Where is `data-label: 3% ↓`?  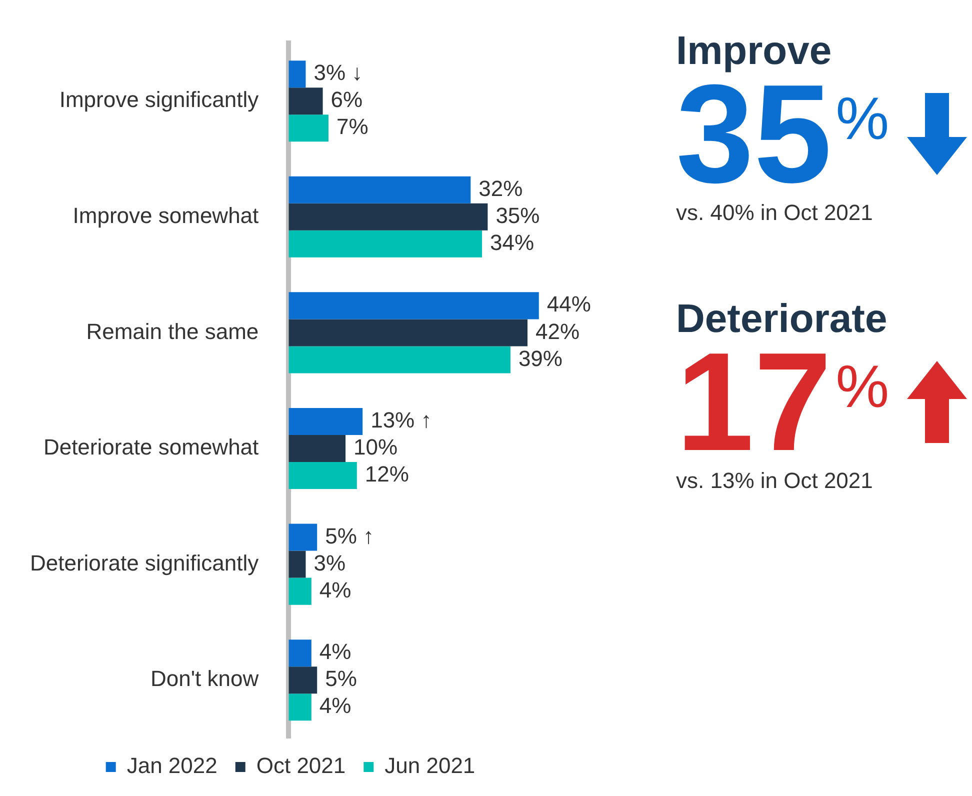 data-label: 3% ↓ is located at coordinates (338, 73).